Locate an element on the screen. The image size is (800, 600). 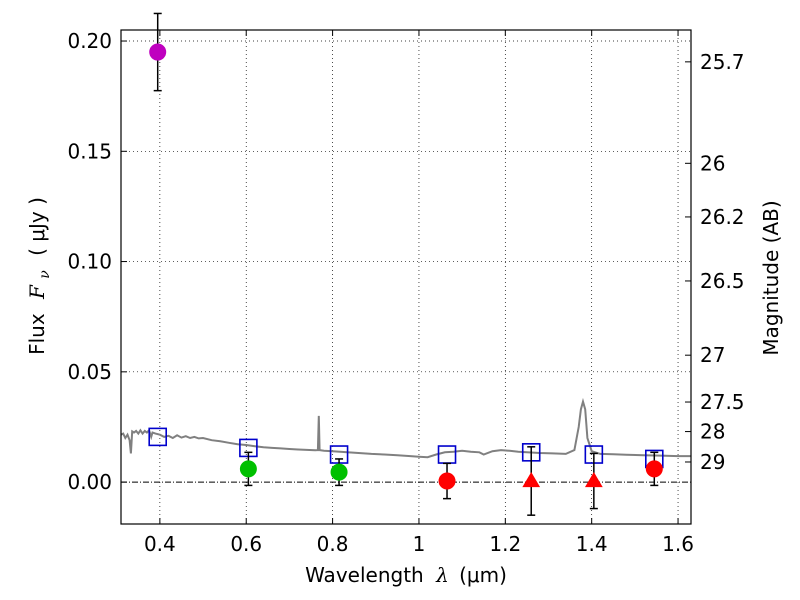
y2-tick-labels: 25.7 26 26.2 26.5 27 27.5 28 29 is located at coordinates (722, 262).